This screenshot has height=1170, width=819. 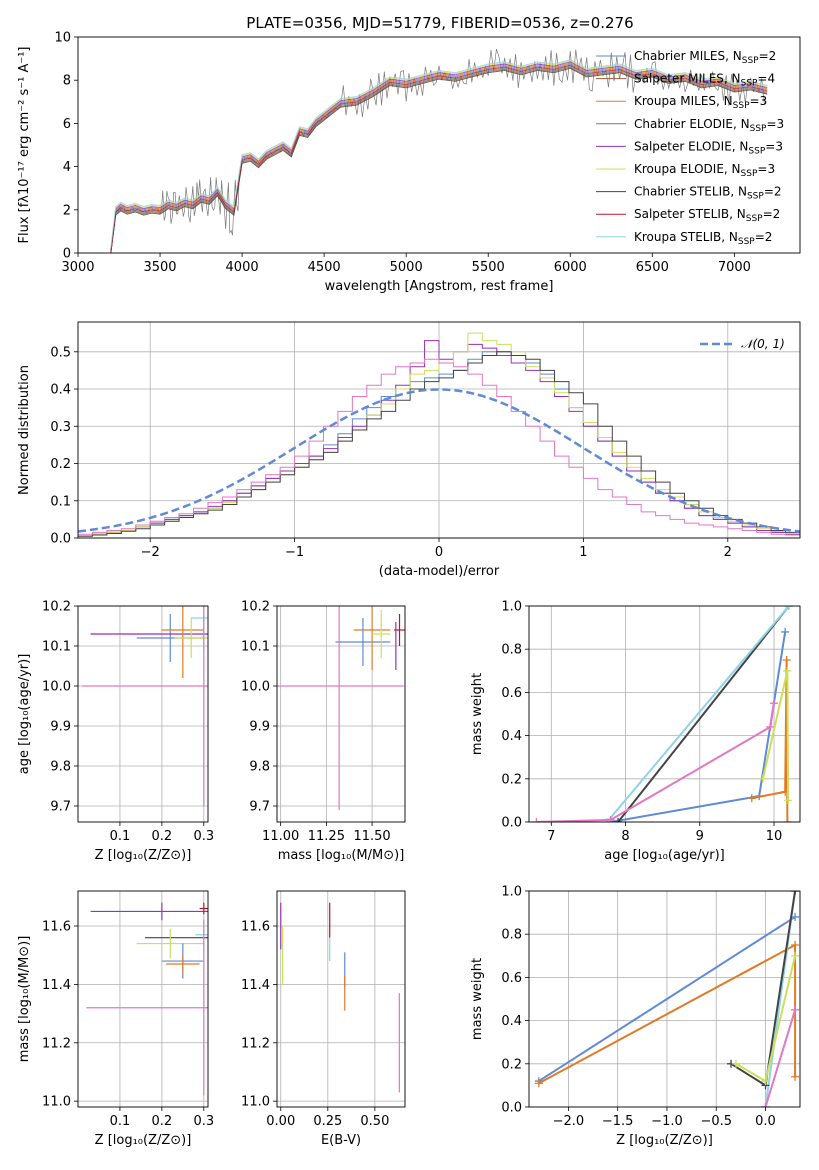 What do you see at coordinates (667, 1121) in the screenshot?
I see `x-tick-label: −1.0` at bounding box center [667, 1121].